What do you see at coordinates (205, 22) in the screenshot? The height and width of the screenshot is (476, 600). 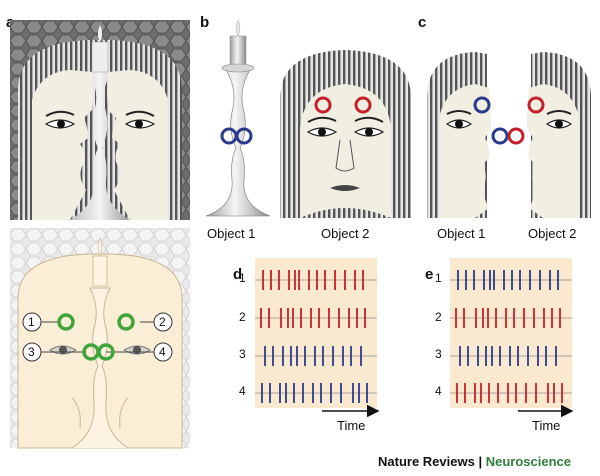 I see `panel-label-b: b` at bounding box center [205, 22].